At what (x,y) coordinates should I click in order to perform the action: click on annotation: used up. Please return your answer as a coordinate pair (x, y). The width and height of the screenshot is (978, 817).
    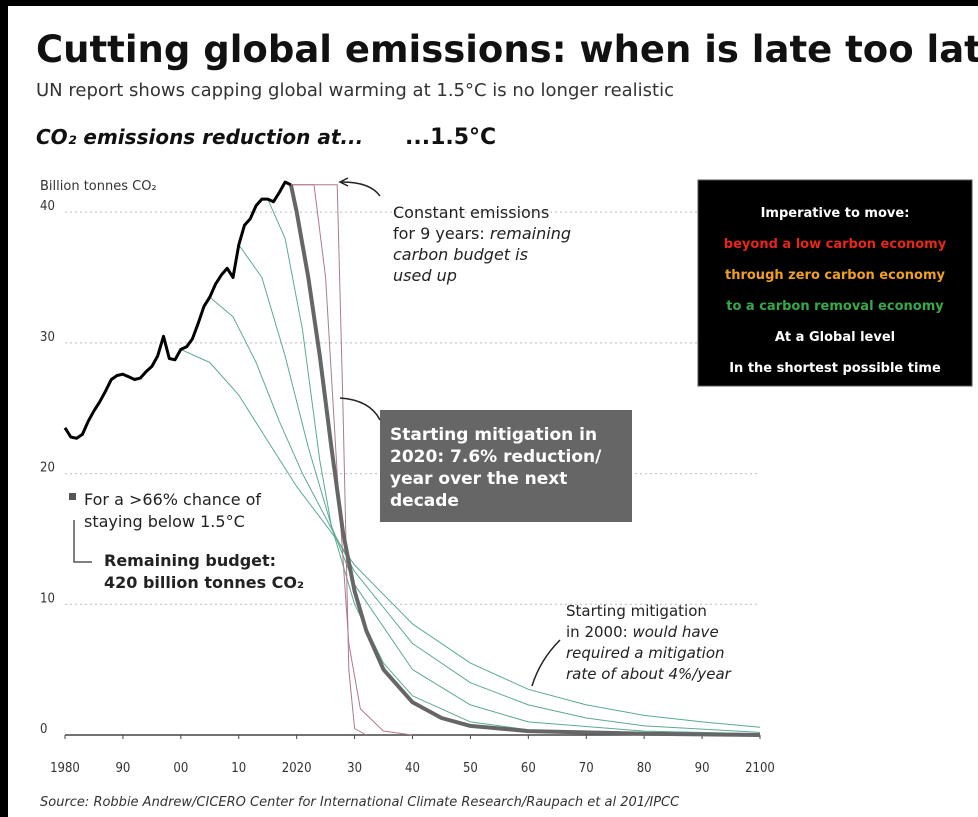
    Looking at the image, I should click on (425, 275).